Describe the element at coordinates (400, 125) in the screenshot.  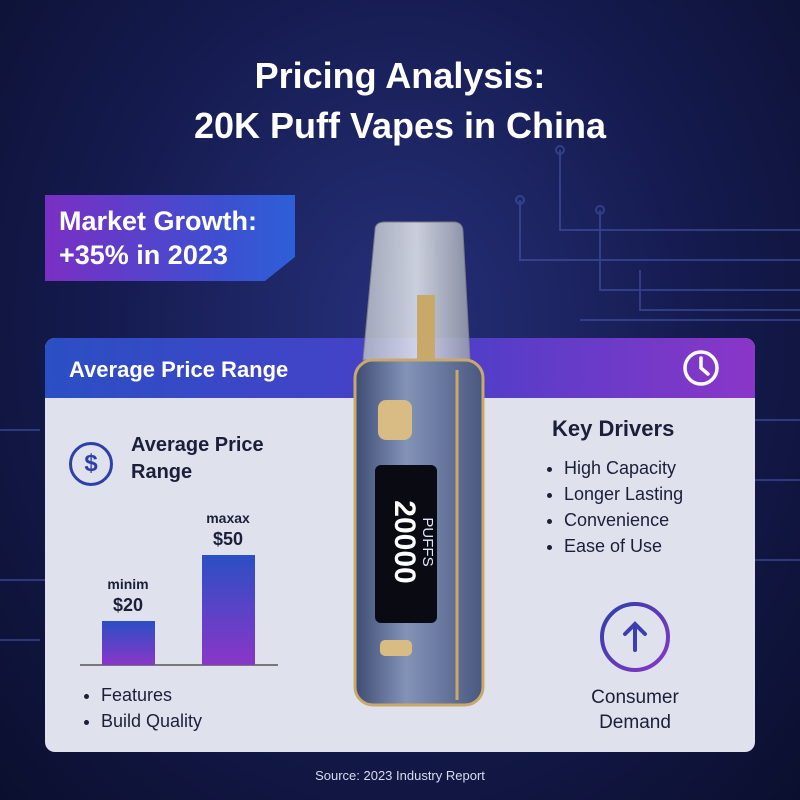
I see `title-line: 20K Puff Vapes in China` at that location.